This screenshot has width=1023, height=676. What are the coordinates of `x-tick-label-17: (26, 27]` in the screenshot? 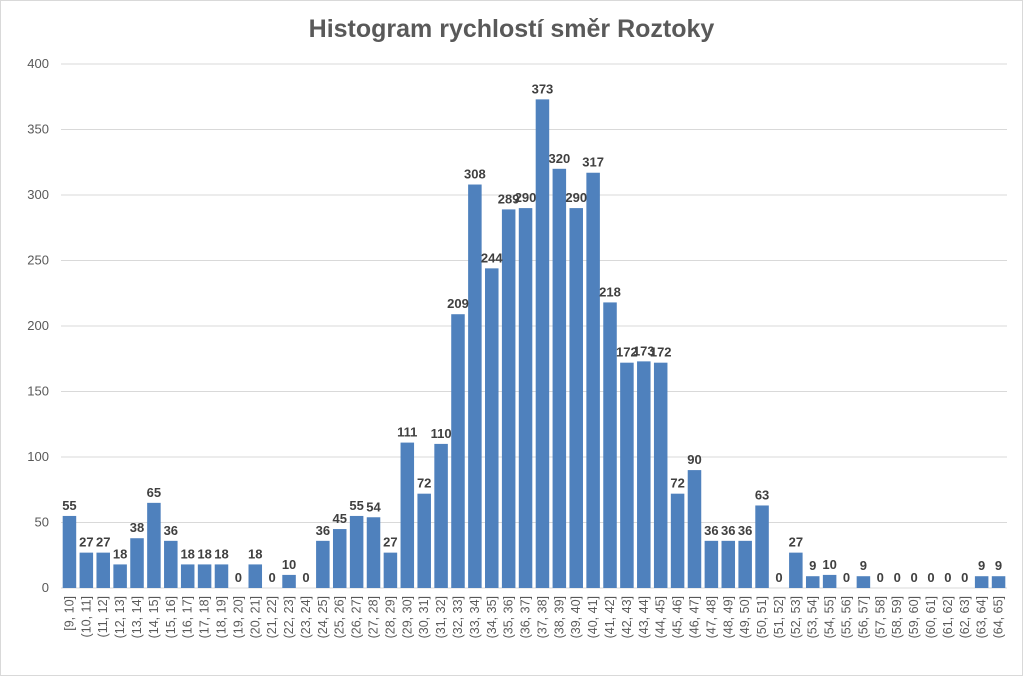 It's located at (357, 617).